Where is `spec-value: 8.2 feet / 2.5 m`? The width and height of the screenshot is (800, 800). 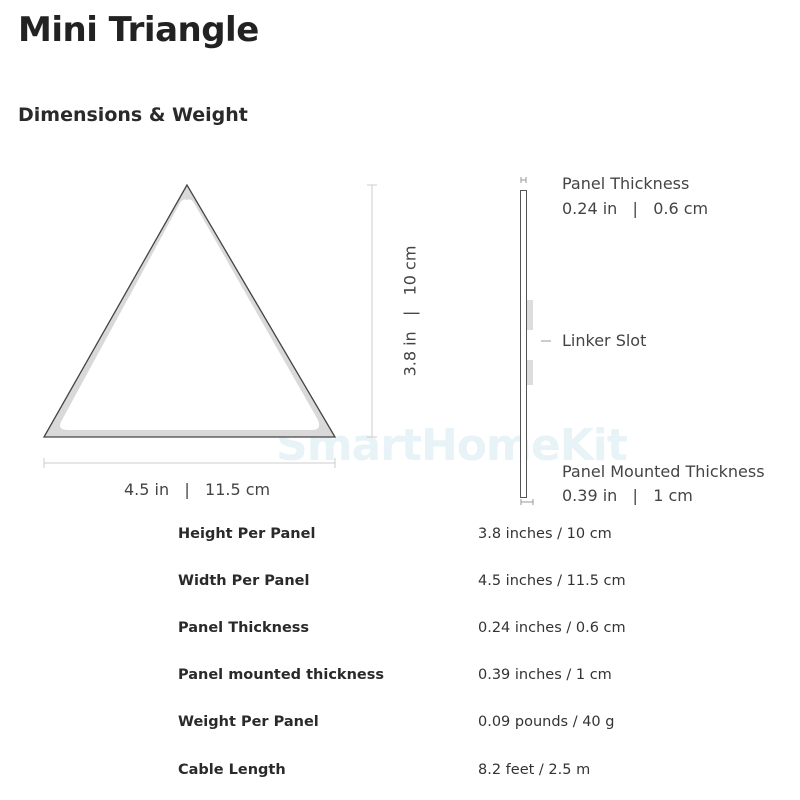
spec-value: 8.2 feet / 2.5 m is located at coordinates (534, 770).